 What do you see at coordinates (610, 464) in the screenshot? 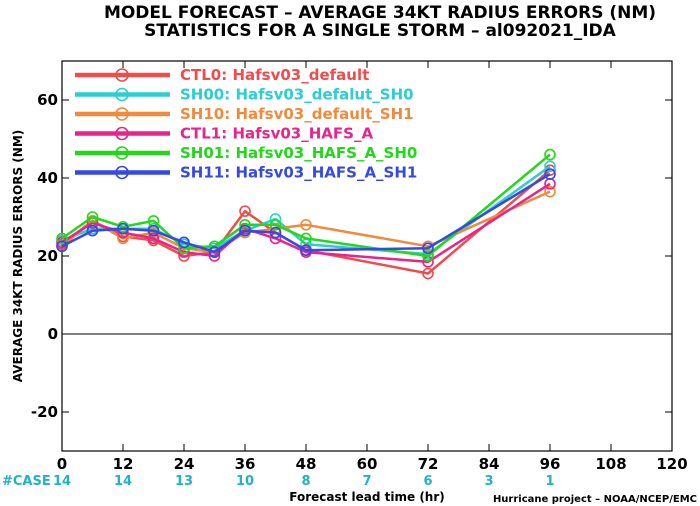
I see `x-tick-label: 108` at bounding box center [610, 464].